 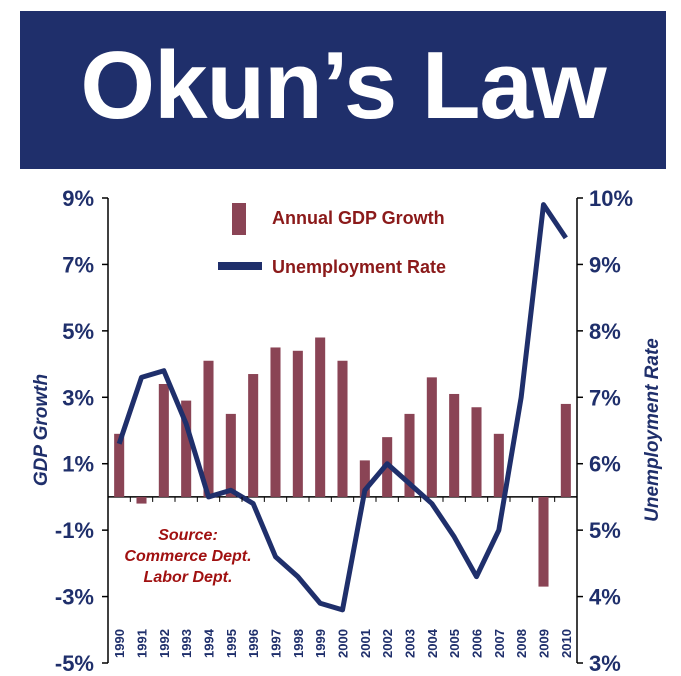 What do you see at coordinates (410, 643) in the screenshot?
I see `x-tick-label: 2003` at bounding box center [410, 643].